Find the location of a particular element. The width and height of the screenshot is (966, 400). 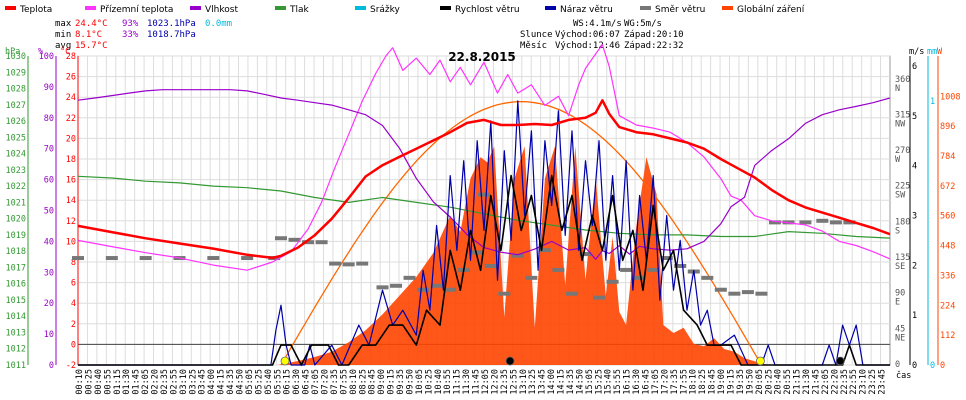

stat-value: 1018.7hPa is located at coordinates (171, 35).